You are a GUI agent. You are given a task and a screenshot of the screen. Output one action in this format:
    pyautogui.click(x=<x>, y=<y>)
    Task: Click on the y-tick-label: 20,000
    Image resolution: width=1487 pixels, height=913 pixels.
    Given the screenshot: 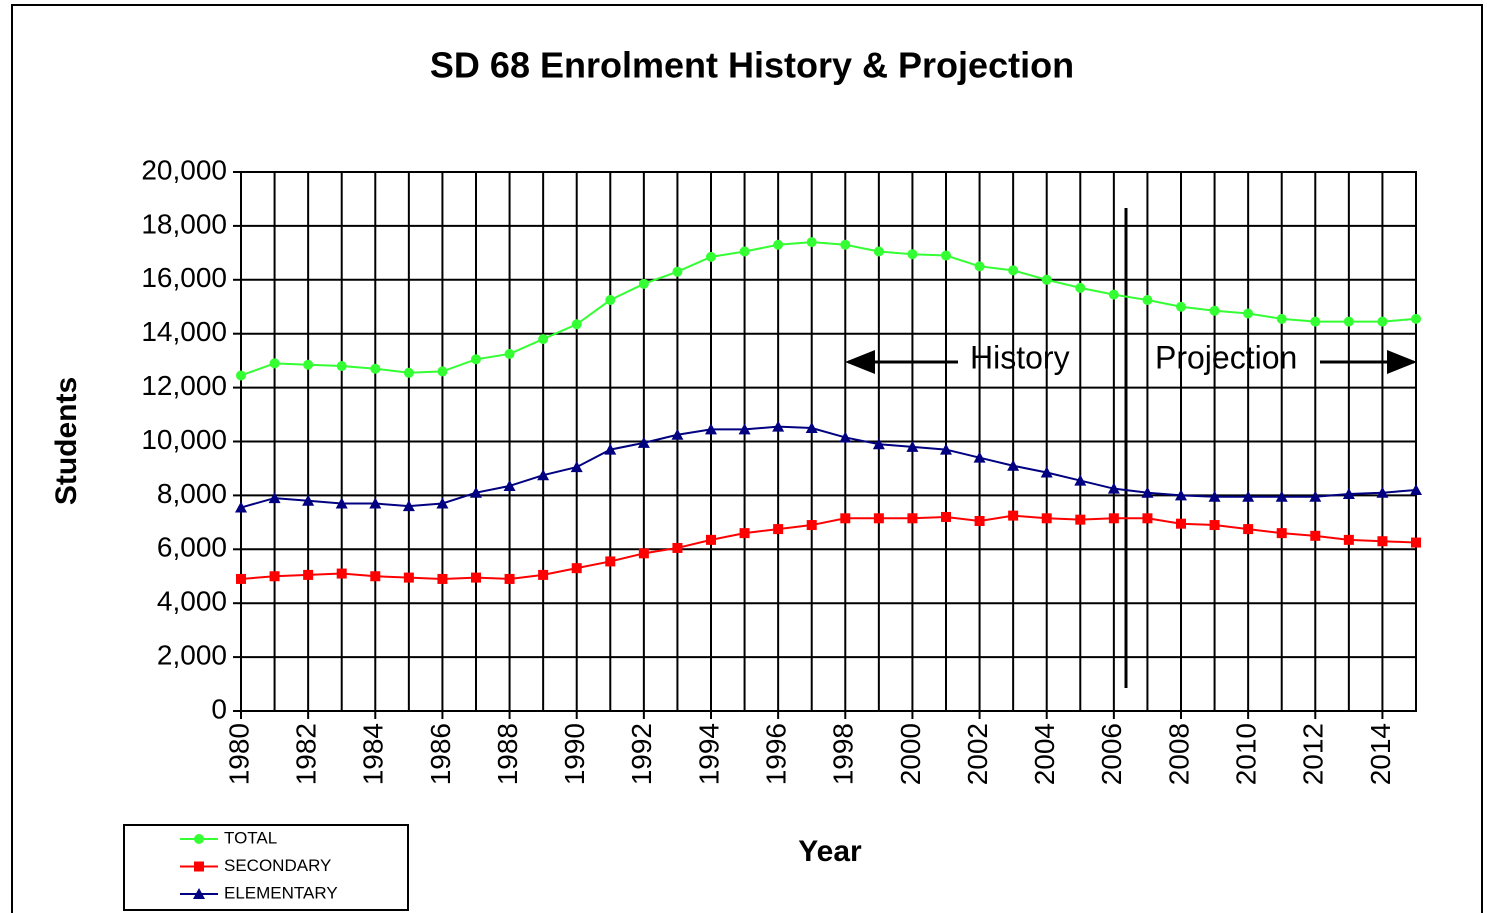 What is the action you would take?
    pyautogui.click(x=184, y=169)
    